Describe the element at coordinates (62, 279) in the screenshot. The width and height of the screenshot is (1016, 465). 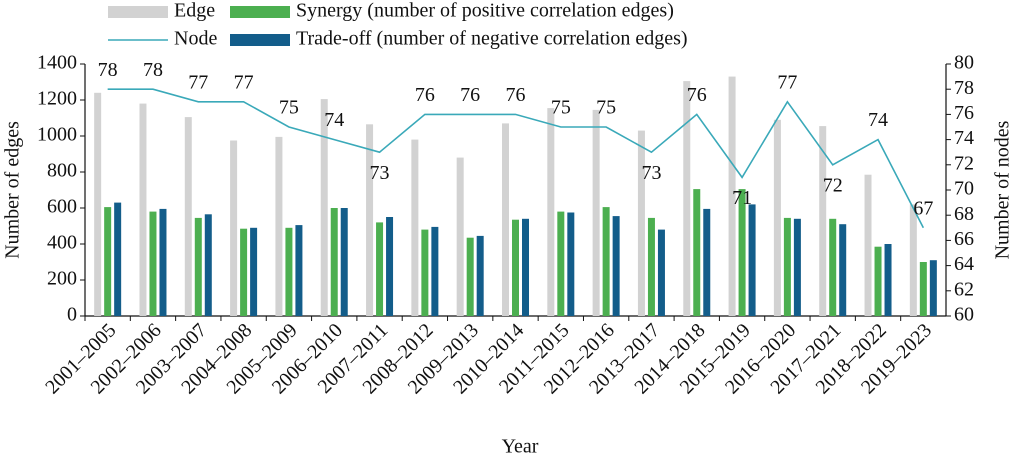
I see `y-tick-label: 200` at that location.